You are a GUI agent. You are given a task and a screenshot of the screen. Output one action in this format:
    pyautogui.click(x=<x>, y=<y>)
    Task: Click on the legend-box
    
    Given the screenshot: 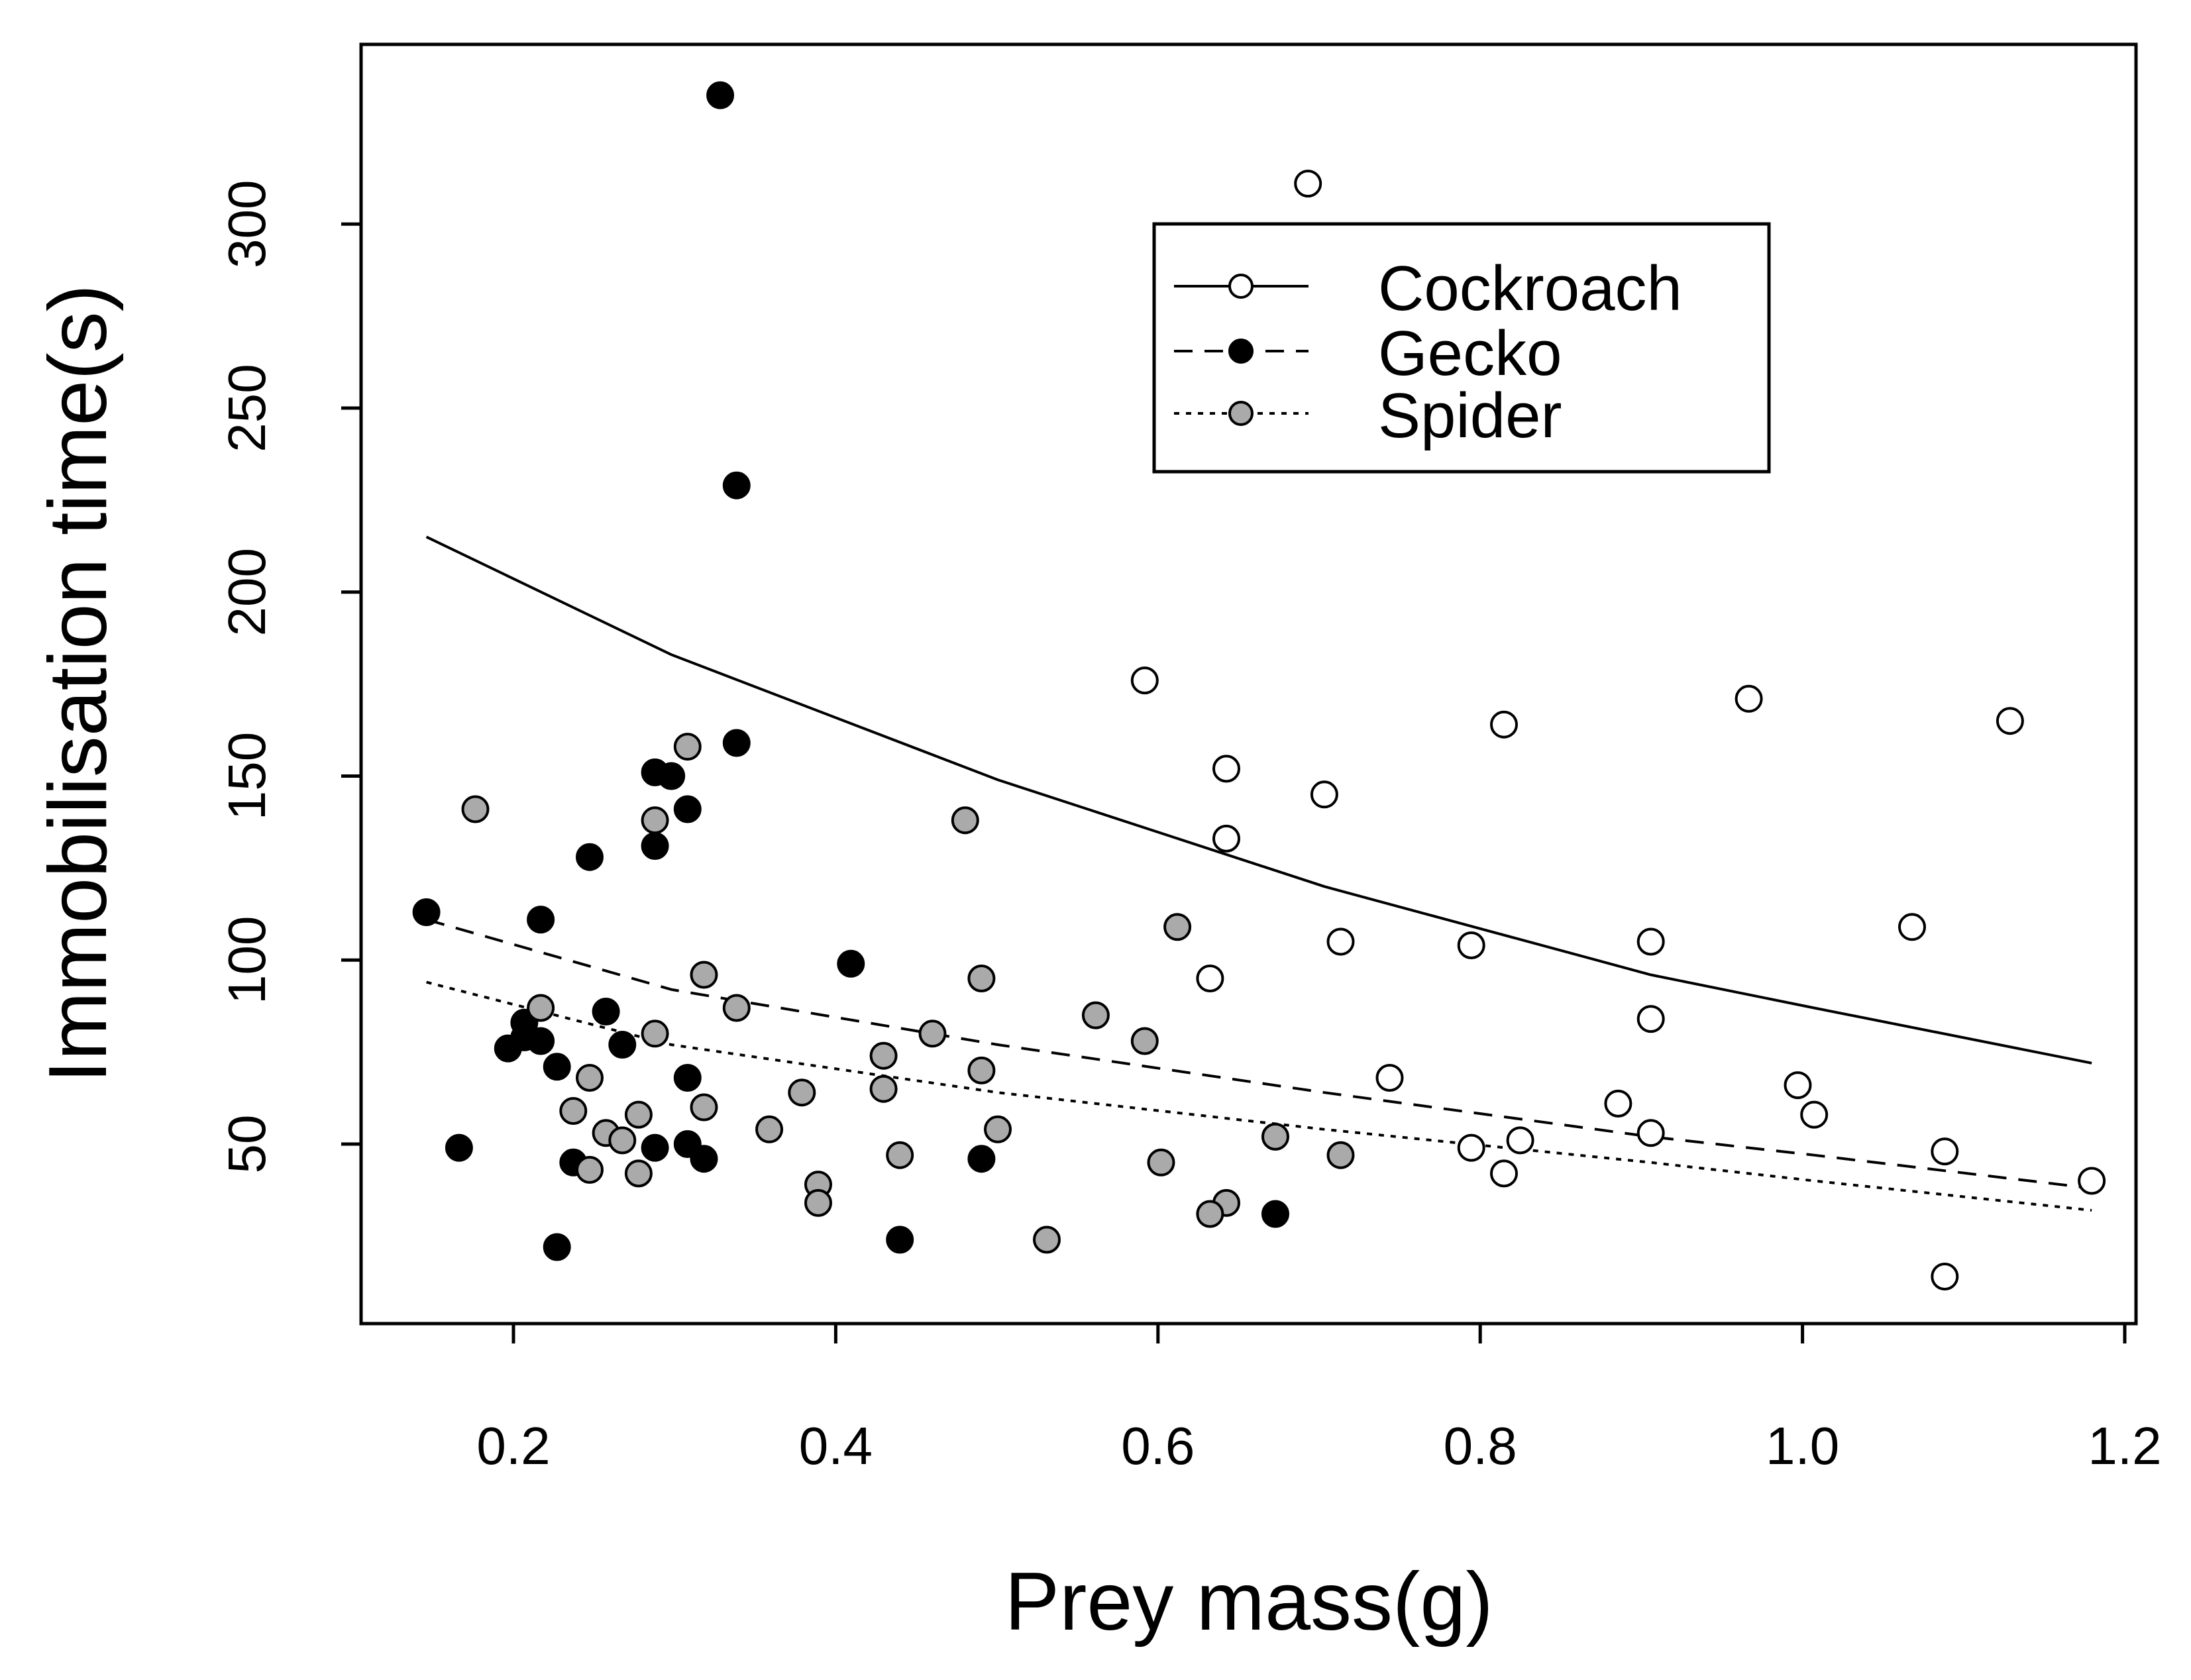 What is the action you would take?
    pyautogui.click(x=1461, y=348)
    